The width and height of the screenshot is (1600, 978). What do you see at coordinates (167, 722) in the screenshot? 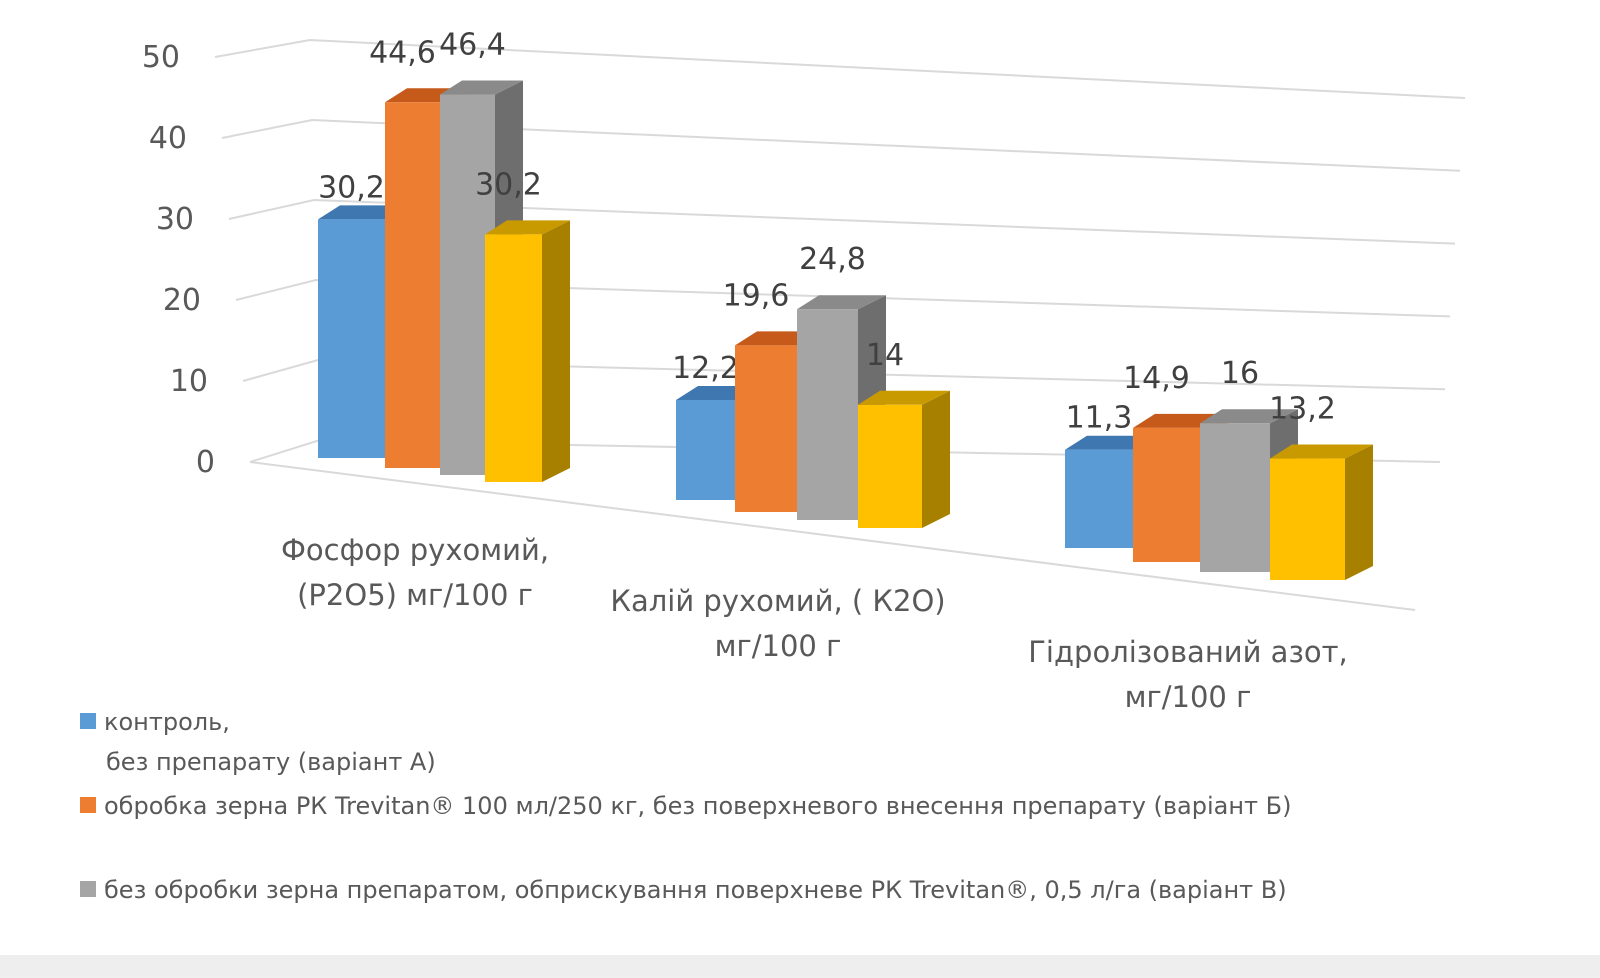
I see `legend-label: контроль,` at bounding box center [167, 722].